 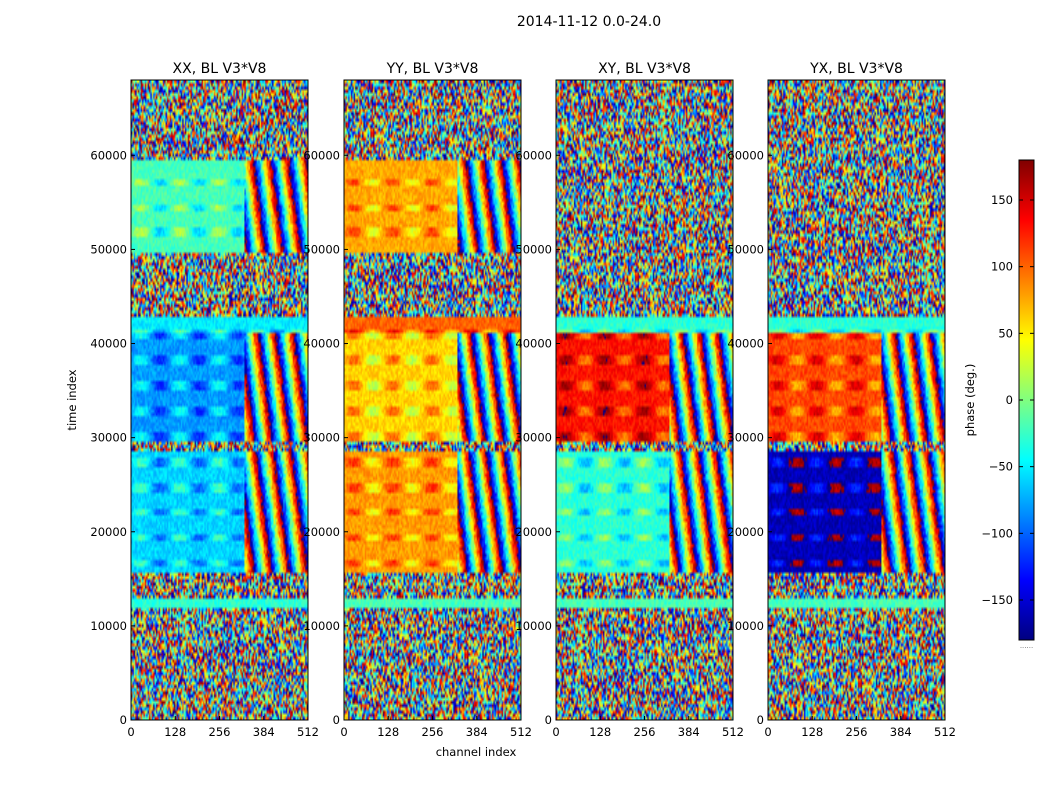 I want to click on colorbar-tick-label: 150, so click(x=1002, y=200).